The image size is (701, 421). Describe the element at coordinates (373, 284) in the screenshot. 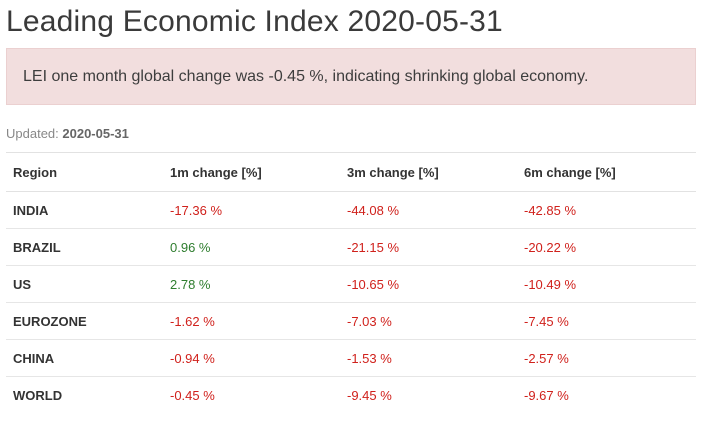

I see `change-3m-cell: -10.65 %` at that location.